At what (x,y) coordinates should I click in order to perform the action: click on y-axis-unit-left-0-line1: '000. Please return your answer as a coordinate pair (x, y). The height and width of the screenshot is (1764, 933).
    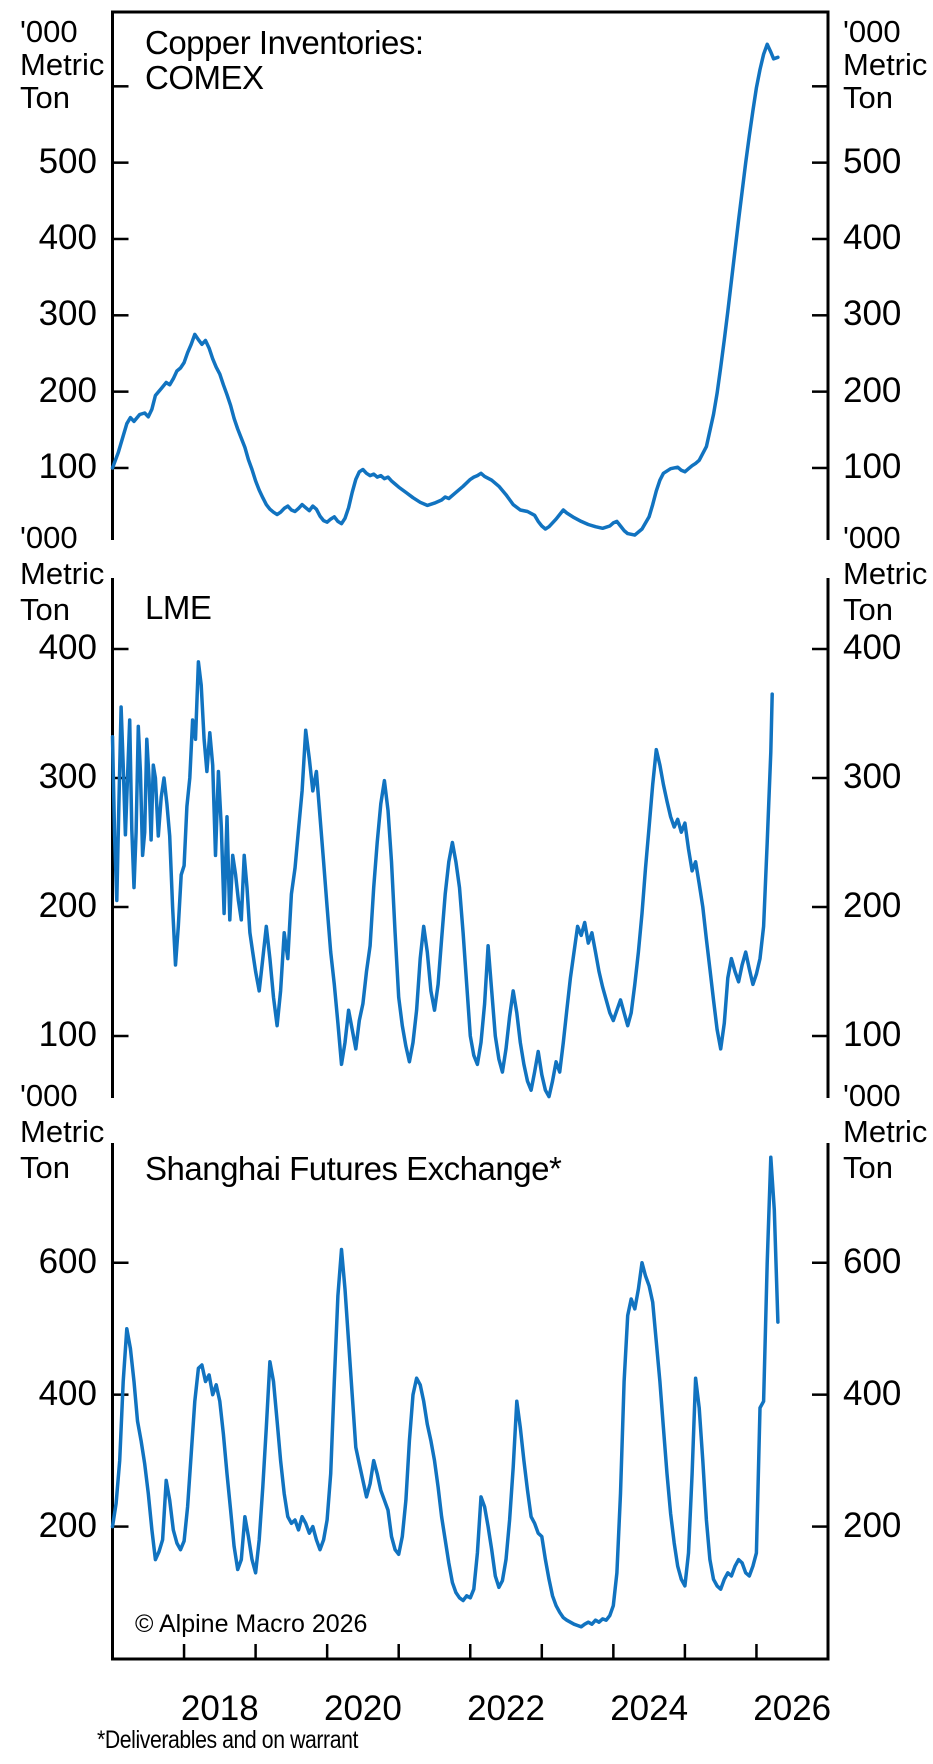
    Looking at the image, I should click on (49, 31).